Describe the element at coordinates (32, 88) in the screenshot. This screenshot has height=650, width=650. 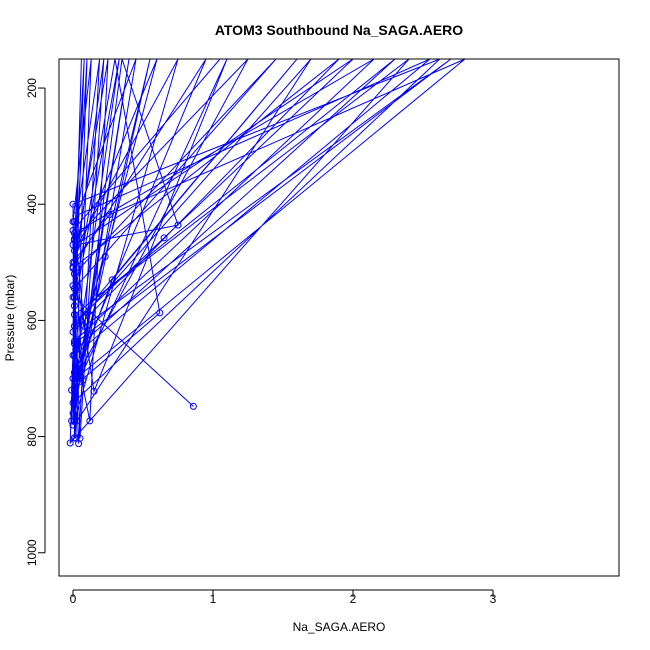
I see `y-tick-label: 200` at that location.